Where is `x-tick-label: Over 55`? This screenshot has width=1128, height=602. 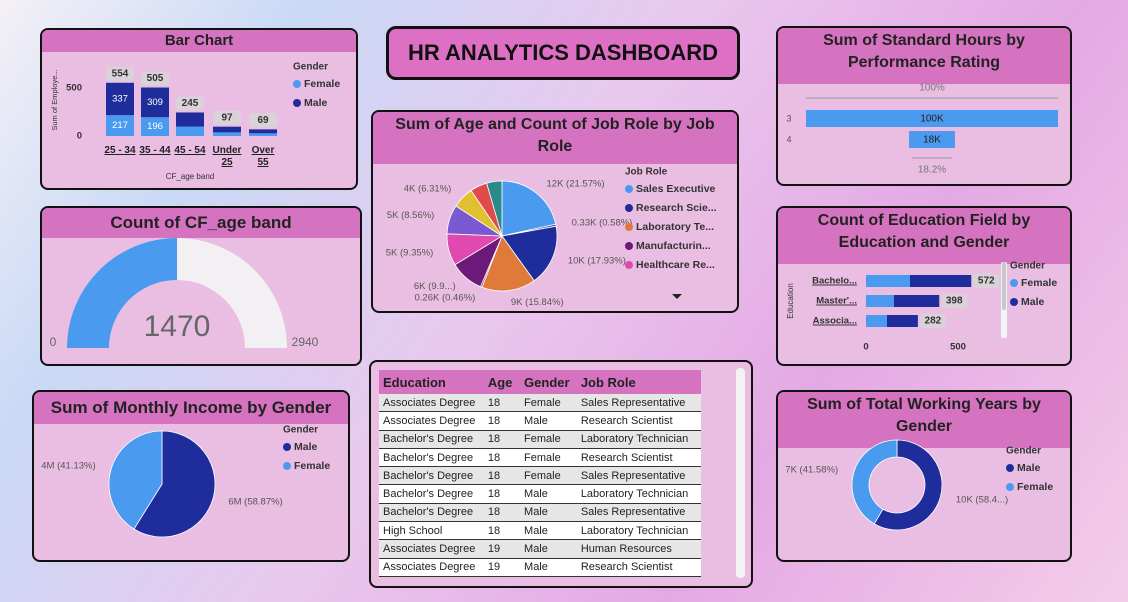 x-tick-label: Over 55 is located at coordinates (263, 156).